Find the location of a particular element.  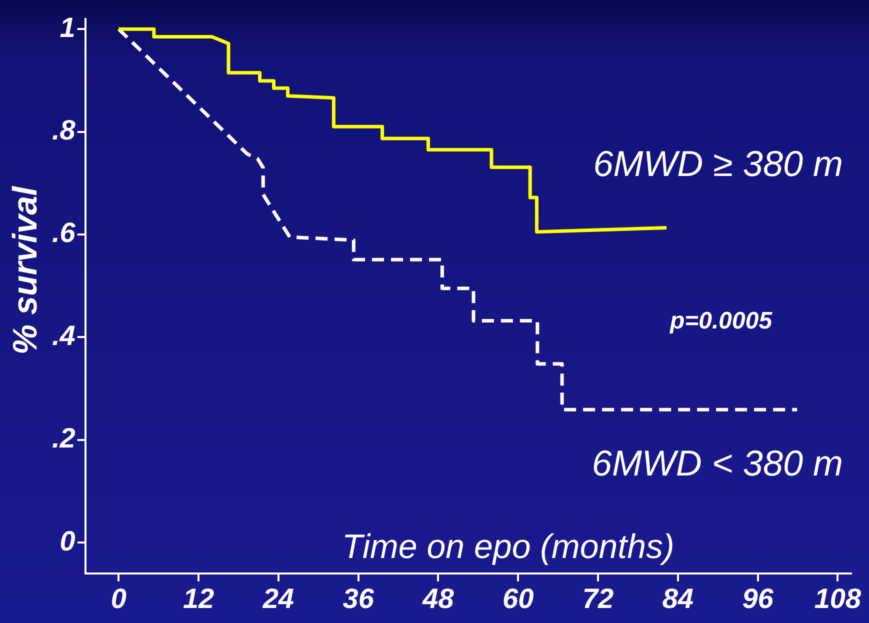

y-tick-label: .2 is located at coordinates (64, 438).